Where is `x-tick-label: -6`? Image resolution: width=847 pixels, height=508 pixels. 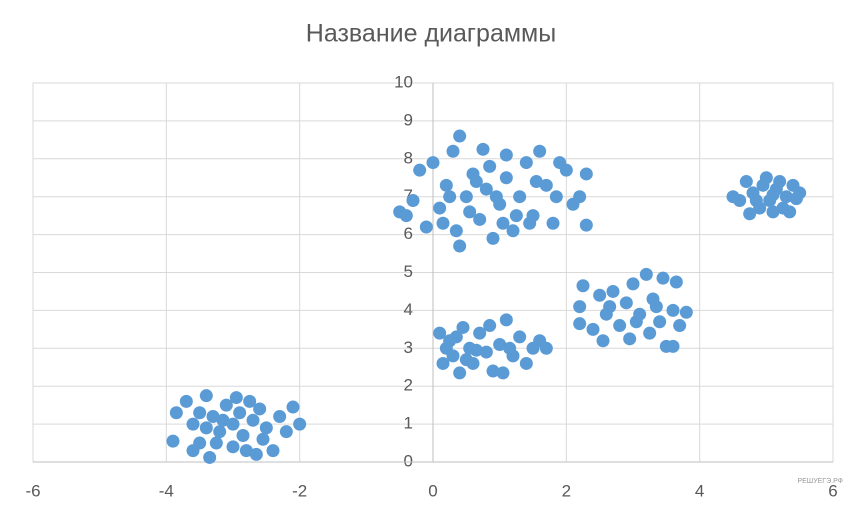 x-tick-label: -6 is located at coordinates (32, 490).